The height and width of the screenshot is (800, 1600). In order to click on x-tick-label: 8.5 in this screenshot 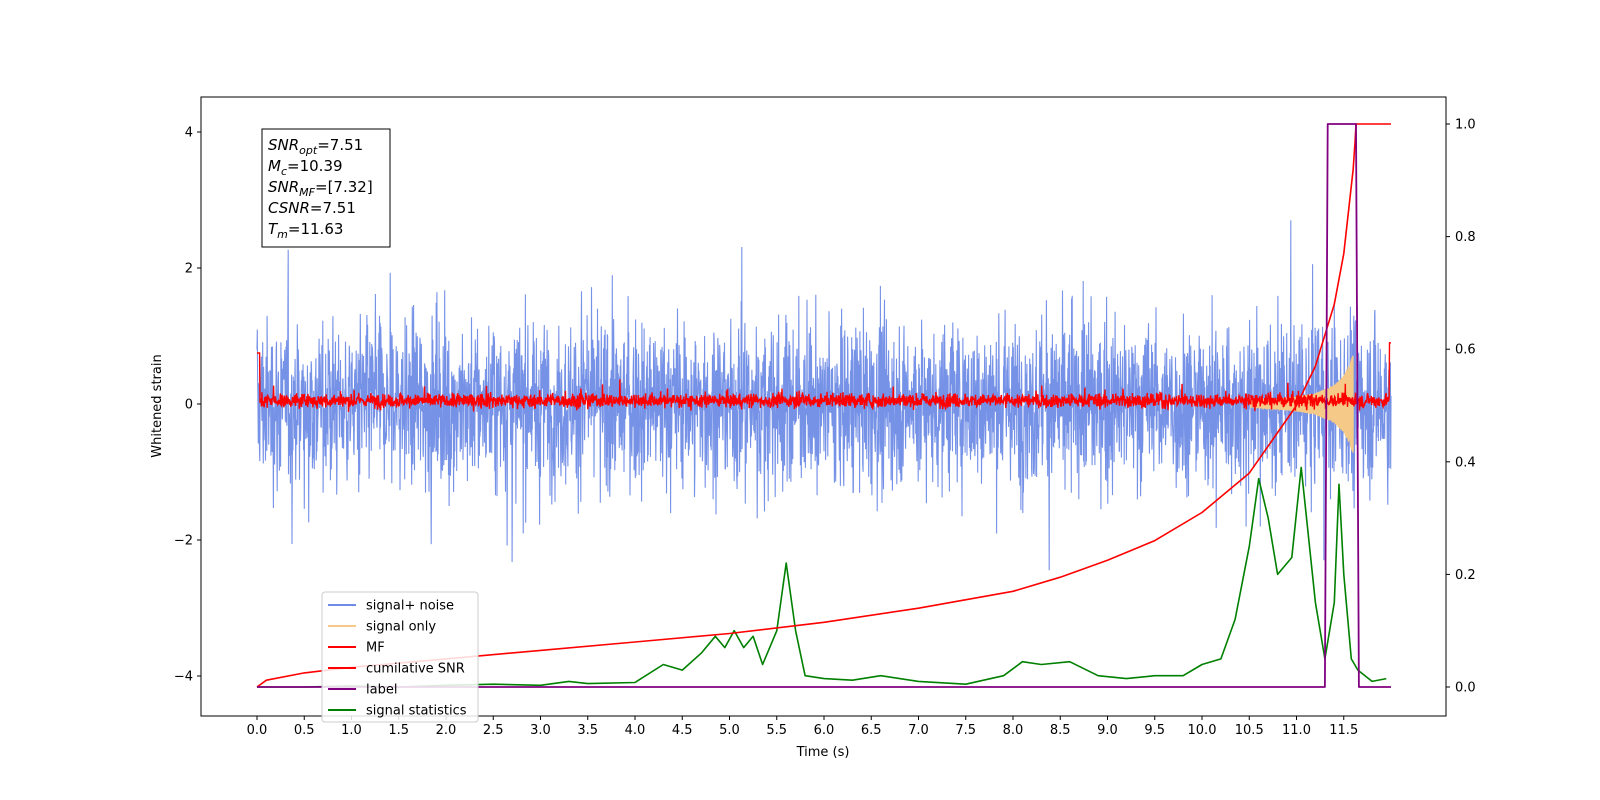, I will do `click(1060, 730)`.